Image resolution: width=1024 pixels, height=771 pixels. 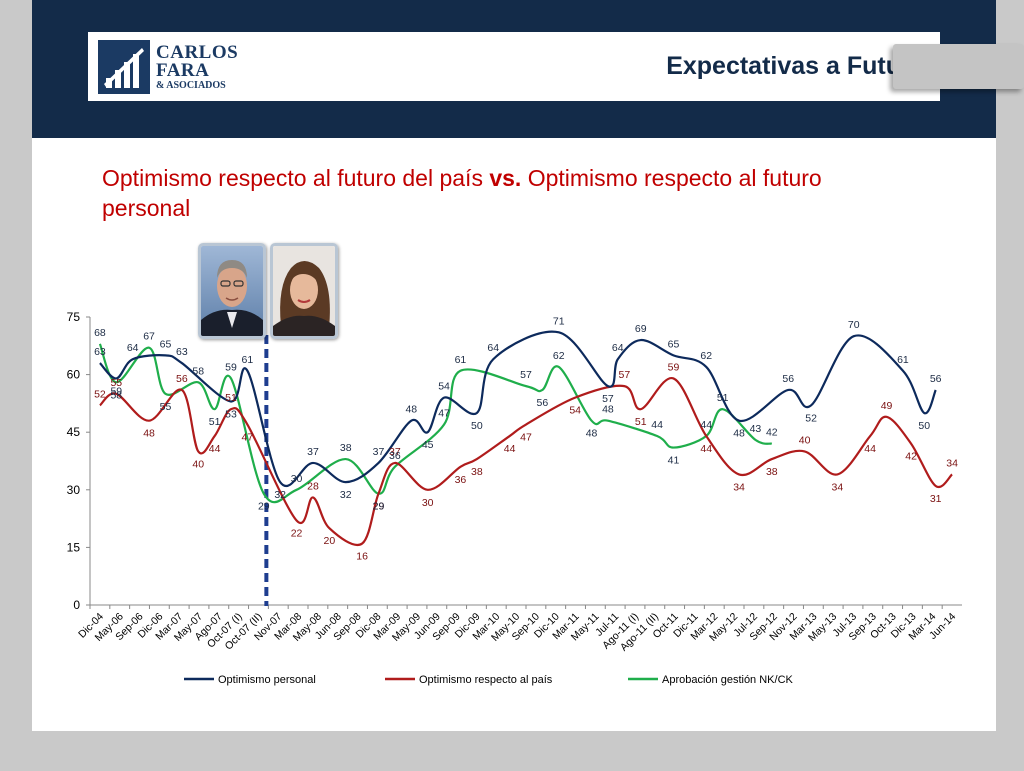 I want to click on subtitle-part1: Optimismo respecto al futuro del país, so click(x=296, y=178).